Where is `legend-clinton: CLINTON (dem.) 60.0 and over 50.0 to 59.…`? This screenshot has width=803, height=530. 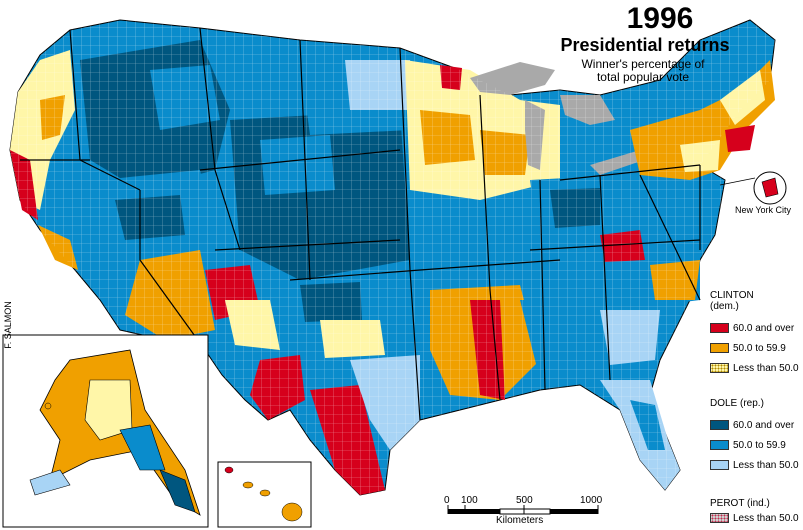 legend-clinton: CLINTON (dem.) 60.0 and over 50.0 to 59.… is located at coordinates (754, 334).